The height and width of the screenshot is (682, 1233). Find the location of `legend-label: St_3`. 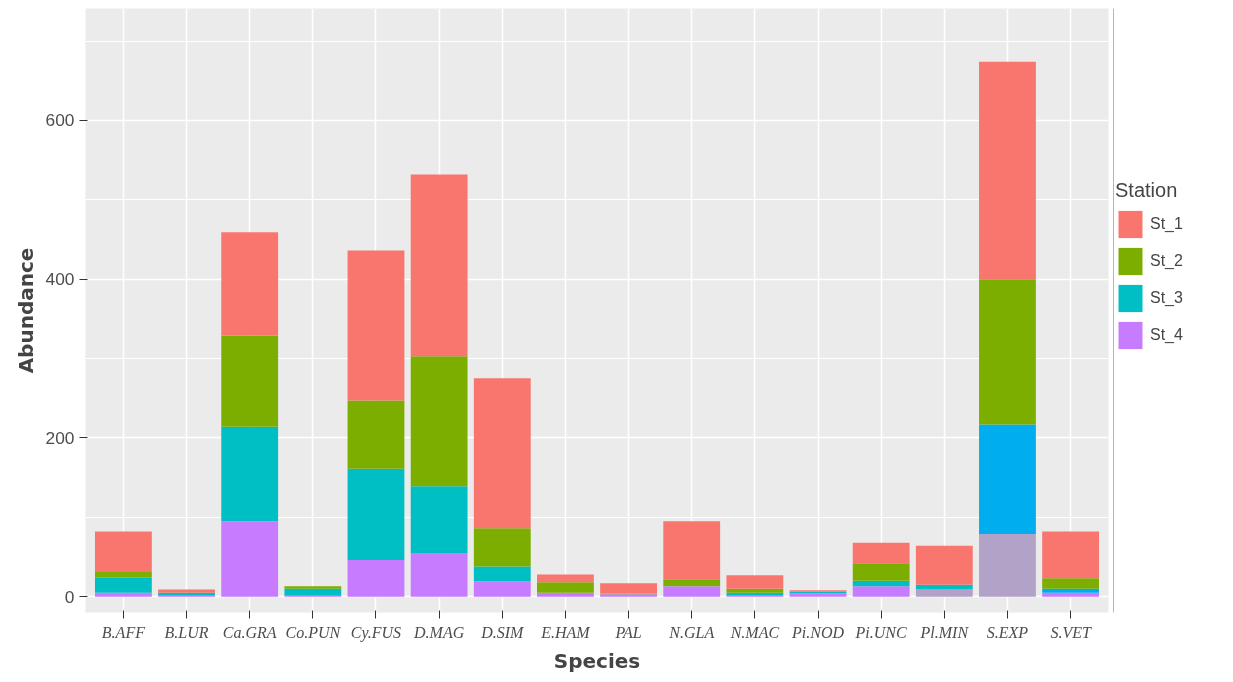

legend-label: St_3 is located at coordinates (1166, 298).